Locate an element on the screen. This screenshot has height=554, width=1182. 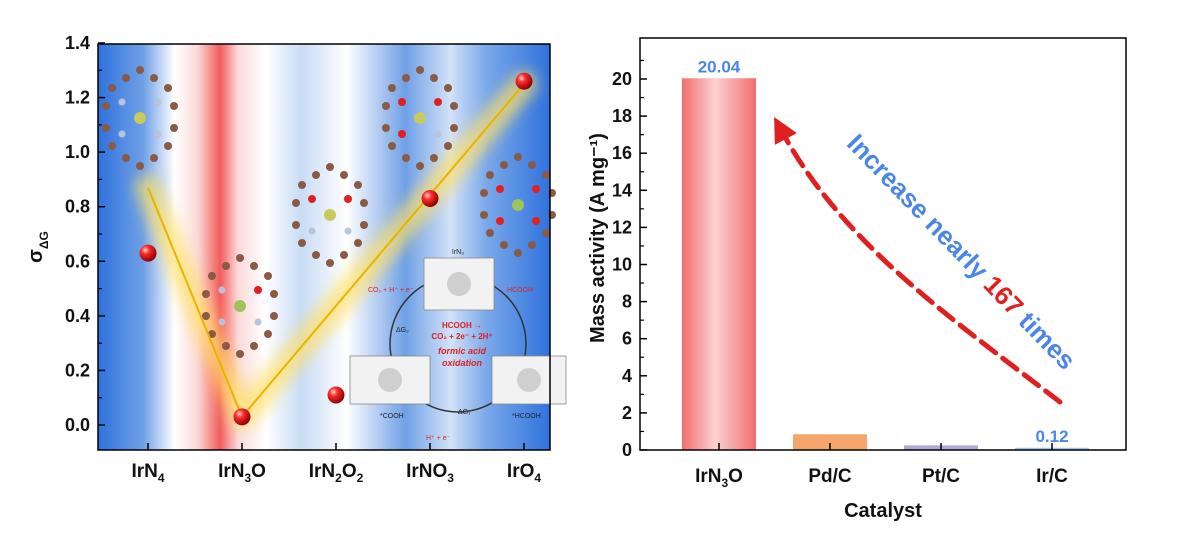
inset-right-bottom: *HCOOH is located at coordinates (526, 416).